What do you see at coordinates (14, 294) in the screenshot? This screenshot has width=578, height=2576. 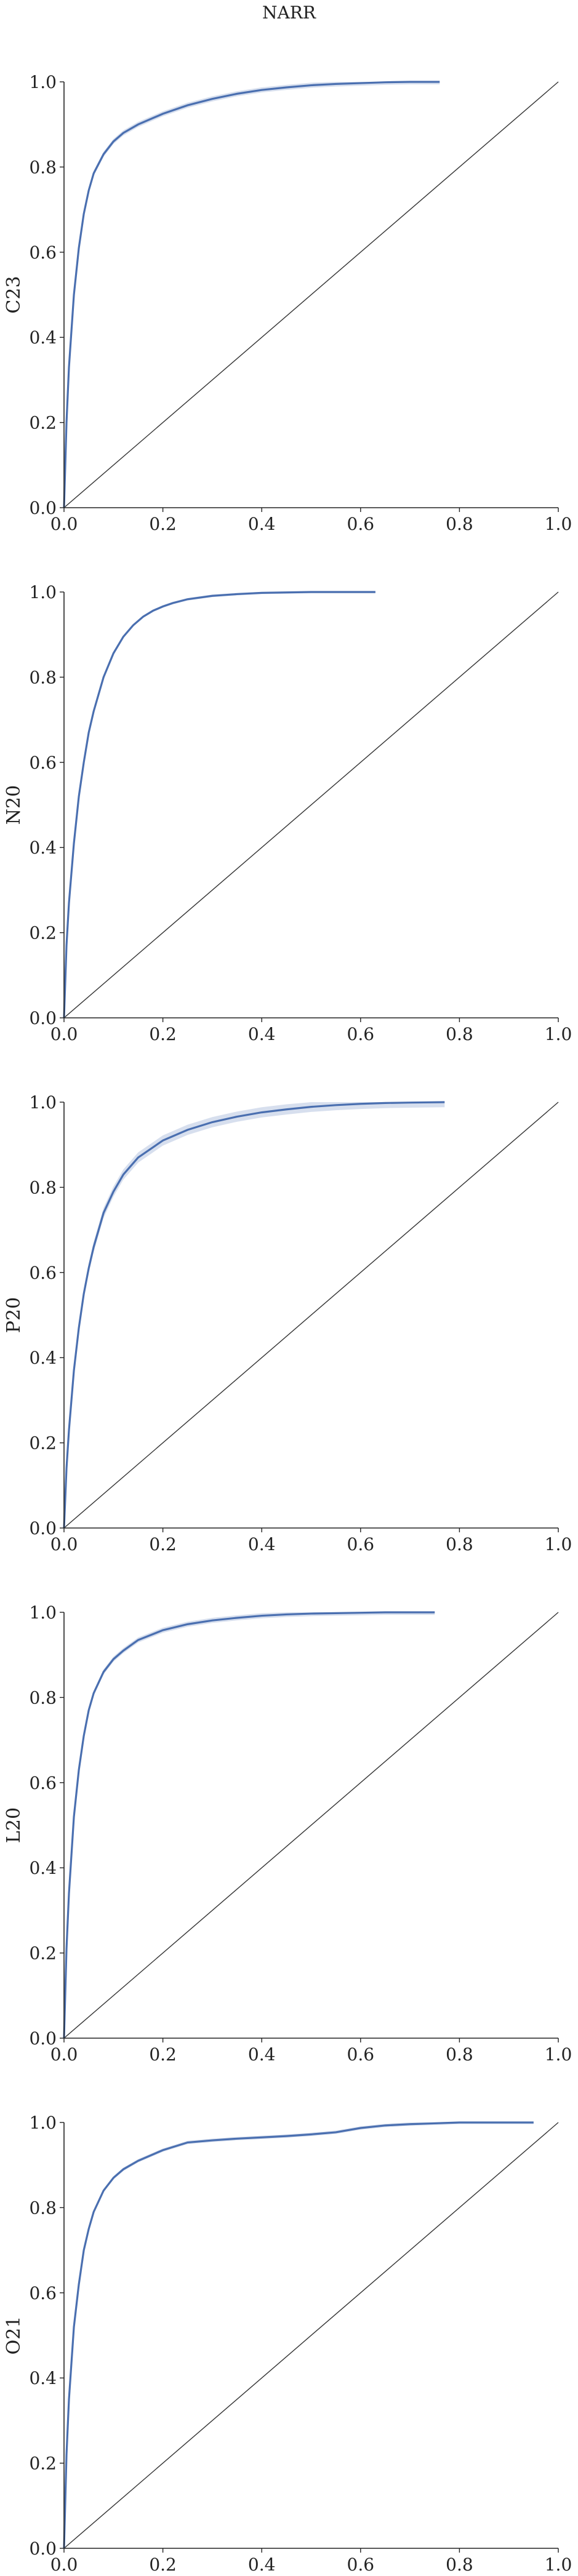 I see `y-axis-label: C23` at bounding box center [14, 294].